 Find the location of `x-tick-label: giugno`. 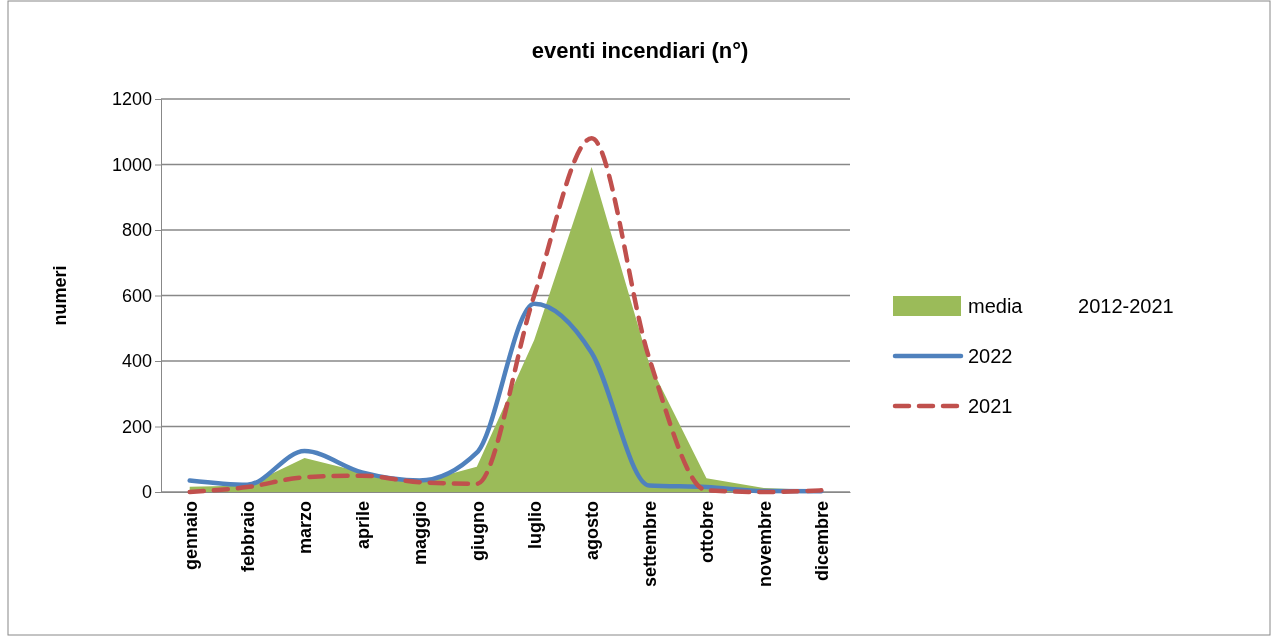

x-tick-label: giugno is located at coordinates (477, 531).